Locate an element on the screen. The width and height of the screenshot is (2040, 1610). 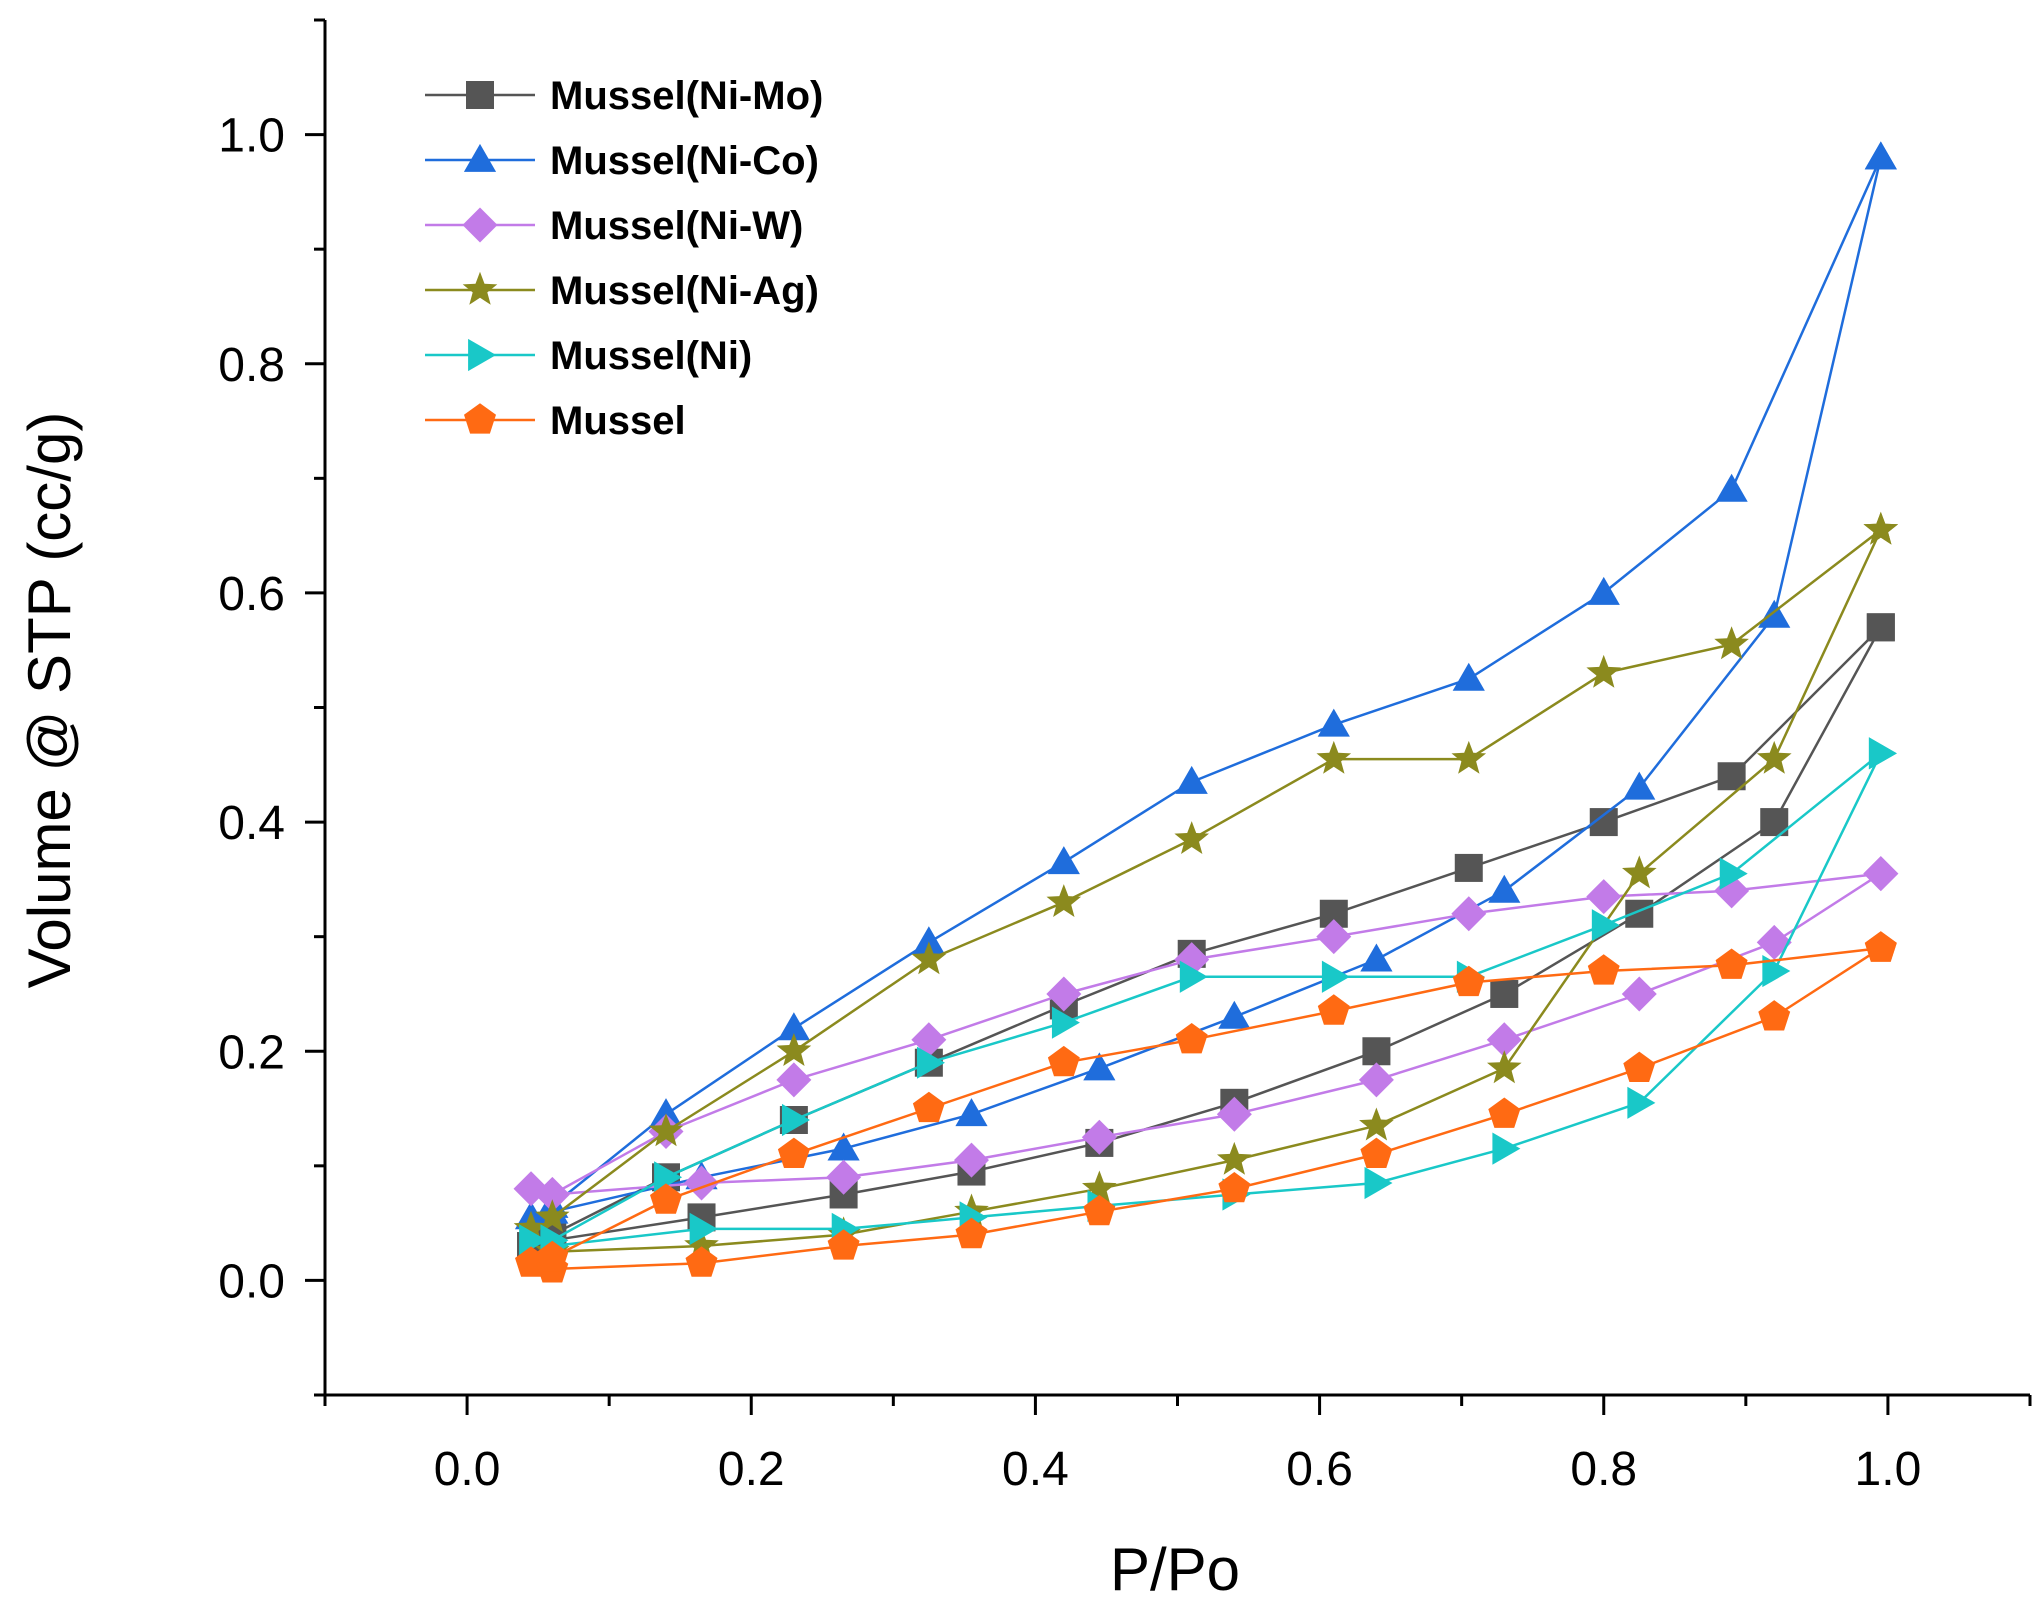
mussel-ni-mo-adsorption-point is located at coordinates (1376, 1051).